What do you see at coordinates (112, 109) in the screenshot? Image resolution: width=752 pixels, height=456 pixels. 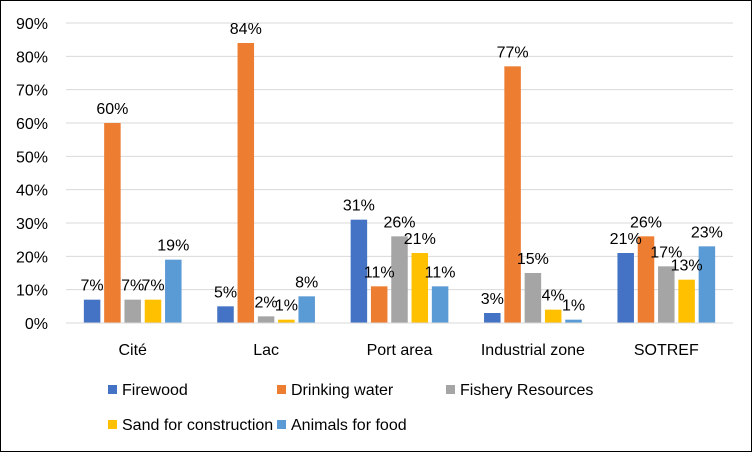 I see `data-label: 60%` at bounding box center [112, 109].